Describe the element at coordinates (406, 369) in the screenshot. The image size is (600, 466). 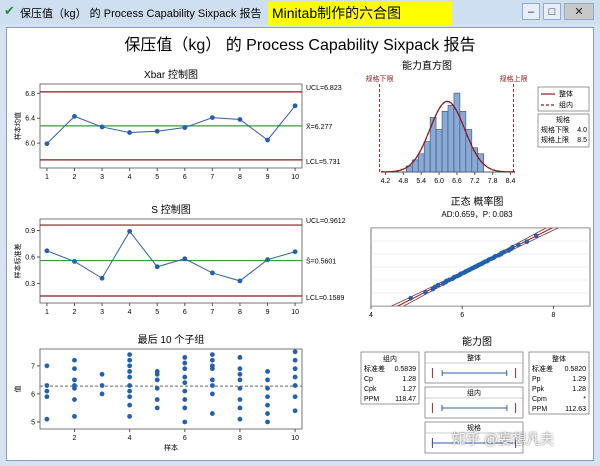
I see `within-stats-box-row-value: 0.5839` at that location.